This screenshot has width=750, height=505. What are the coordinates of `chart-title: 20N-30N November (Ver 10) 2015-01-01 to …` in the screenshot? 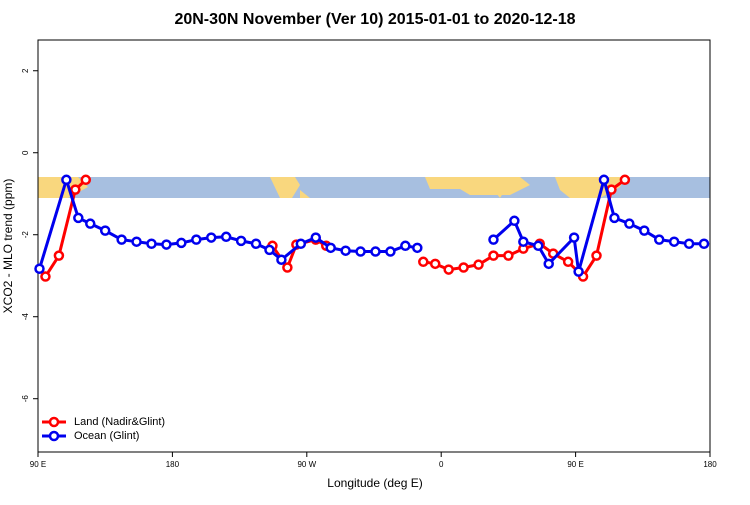 It's located at (374, 19).